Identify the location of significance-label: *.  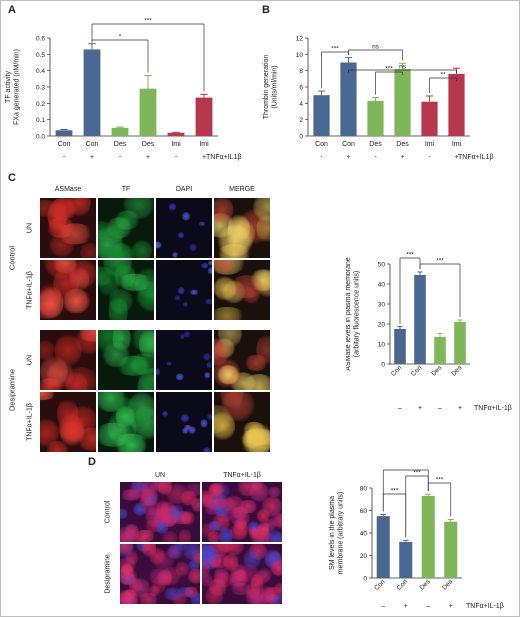
(120, 37).